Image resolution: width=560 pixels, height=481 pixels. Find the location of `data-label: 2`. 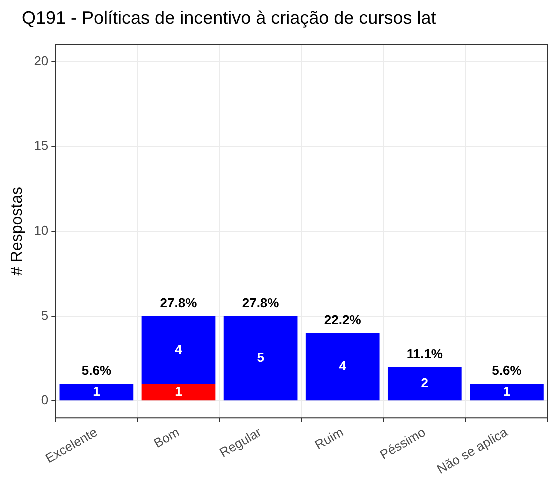

data-label: 2 is located at coordinates (425, 382).